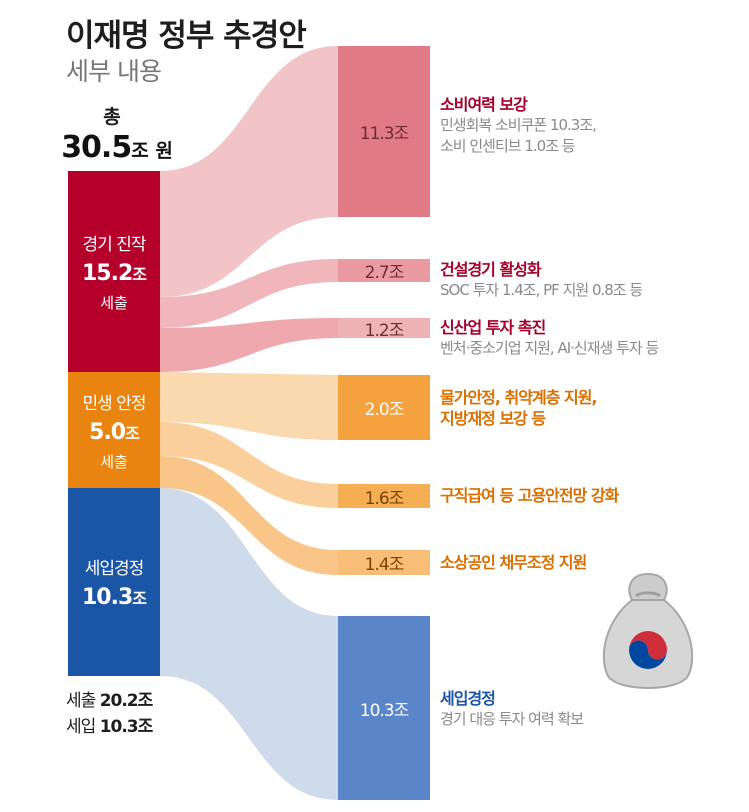 The height and width of the screenshot is (812, 749). What do you see at coordinates (249, 171) in the screenshot?
I see `flow-boost-consumption` at bounding box center [249, 171].